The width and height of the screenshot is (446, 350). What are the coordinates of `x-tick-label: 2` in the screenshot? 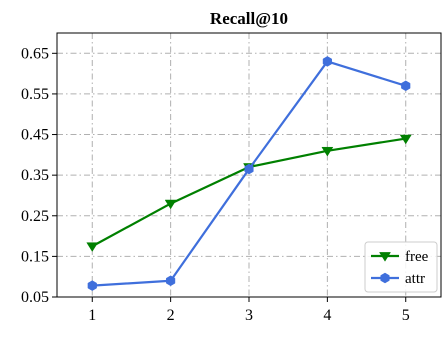 It's located at (171, 315).